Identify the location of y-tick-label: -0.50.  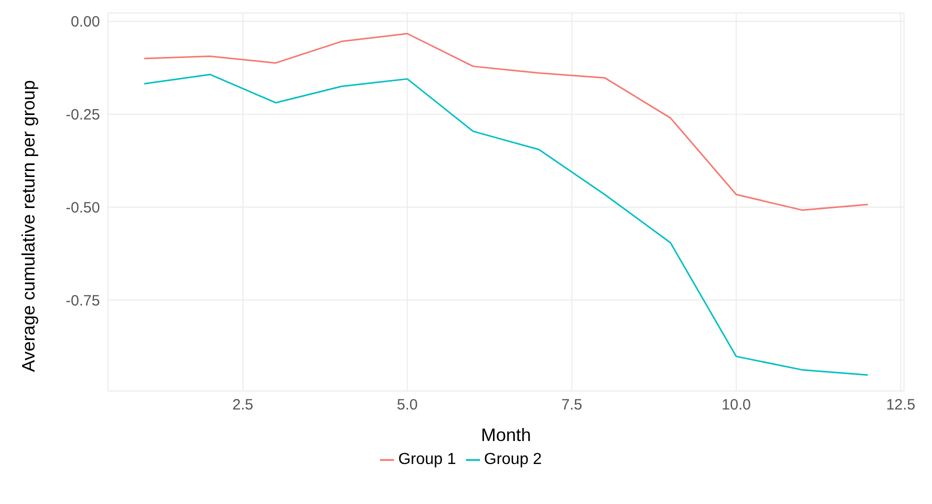
(83, 207).